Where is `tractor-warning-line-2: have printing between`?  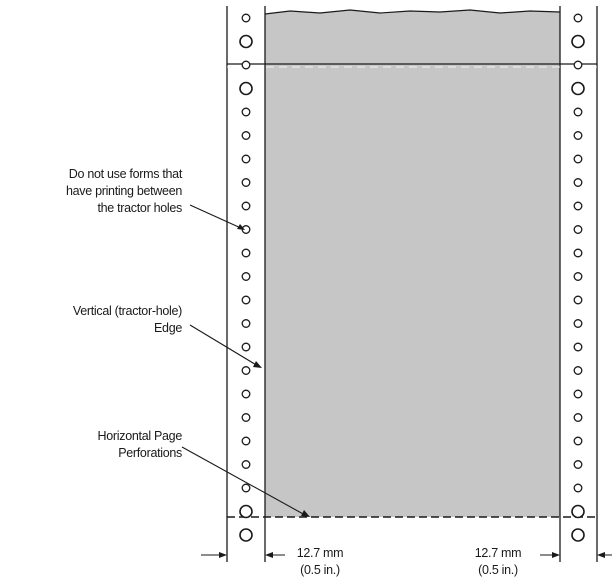
tractor-warning-line-2: have printing between is located at coordinates (123, 191).